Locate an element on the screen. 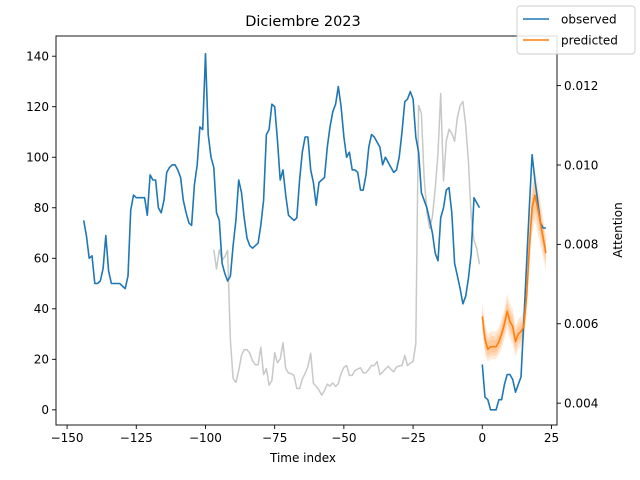  x-axis: −150 −125 −100 −75 −50 −25 0 25 is located at coordinates (305, 435).